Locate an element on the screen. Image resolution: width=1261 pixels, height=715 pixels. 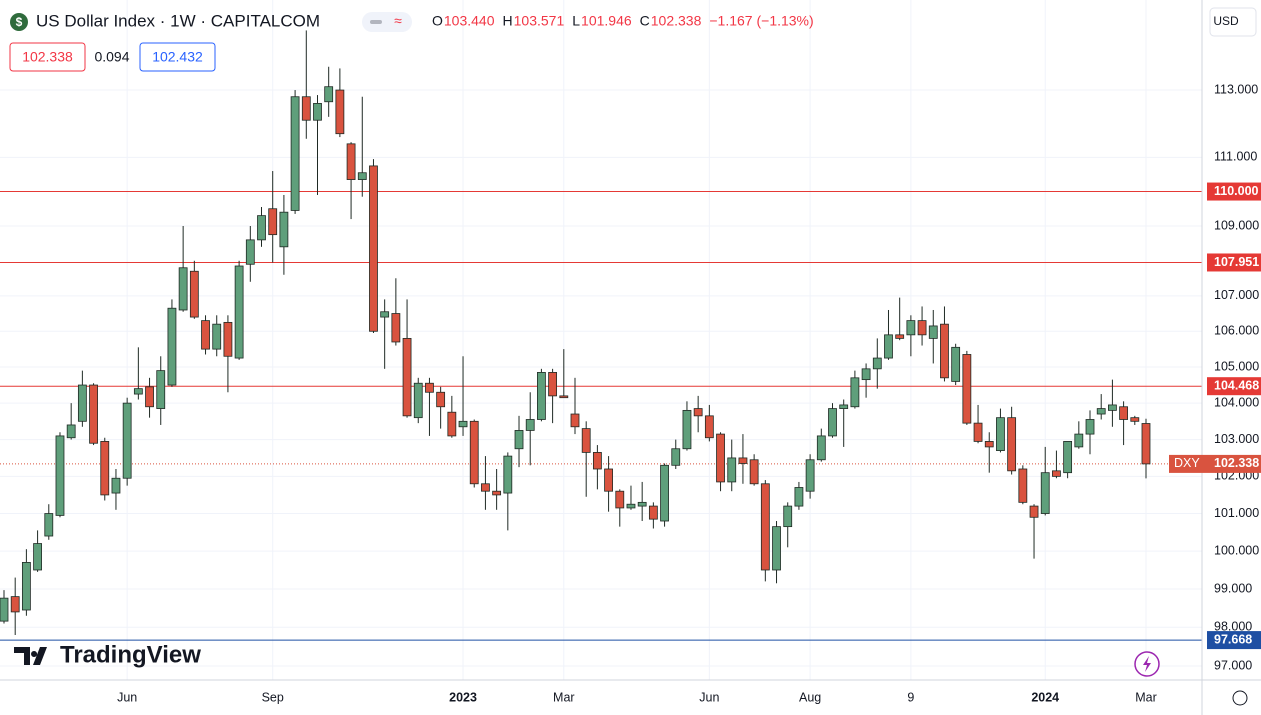
level-label: 107.951 is located at coordinates (1236, 262).